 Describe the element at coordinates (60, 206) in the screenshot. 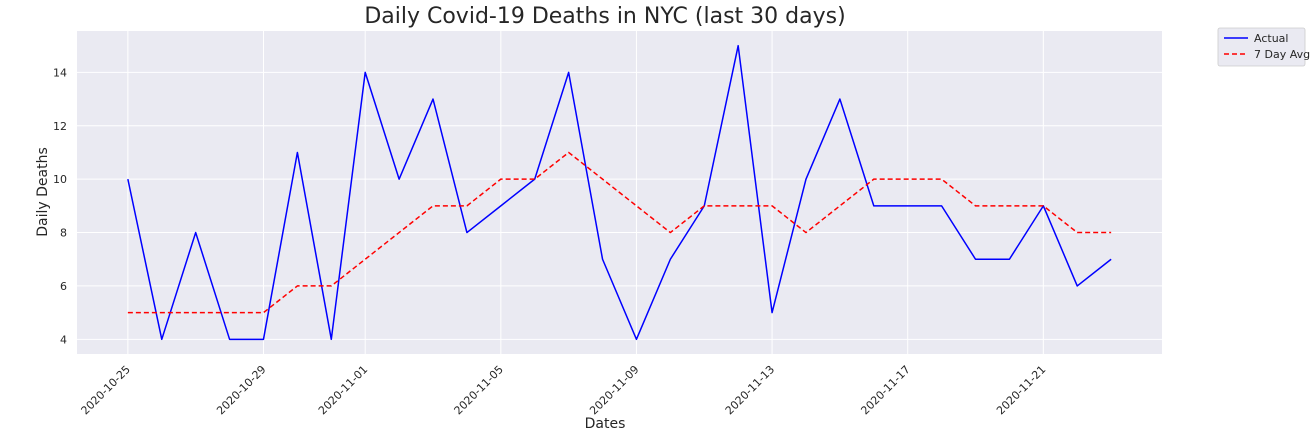

I see `y-axis-ticks: 4 6 8 10 12 14` at that location.